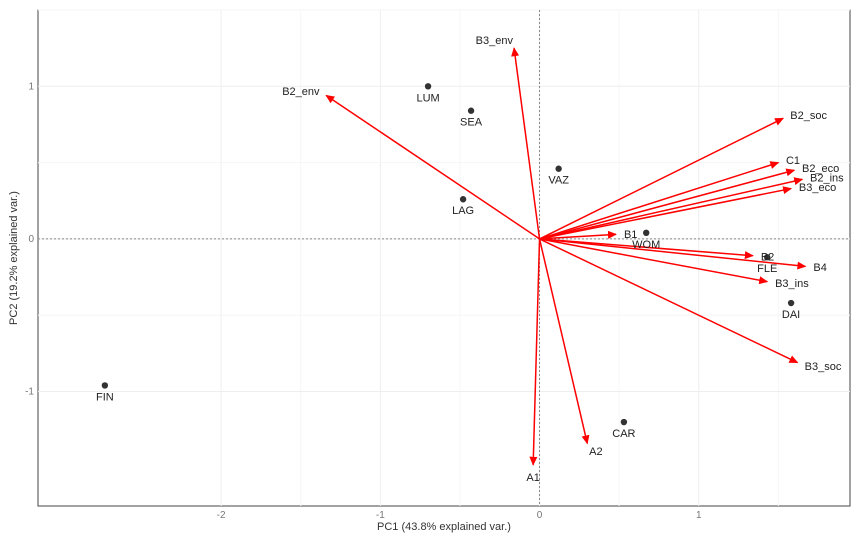  What do you see at coordinates (595, 452) in the screenshot?
I see `loading-label: A2` at bounding box center [595, 452].